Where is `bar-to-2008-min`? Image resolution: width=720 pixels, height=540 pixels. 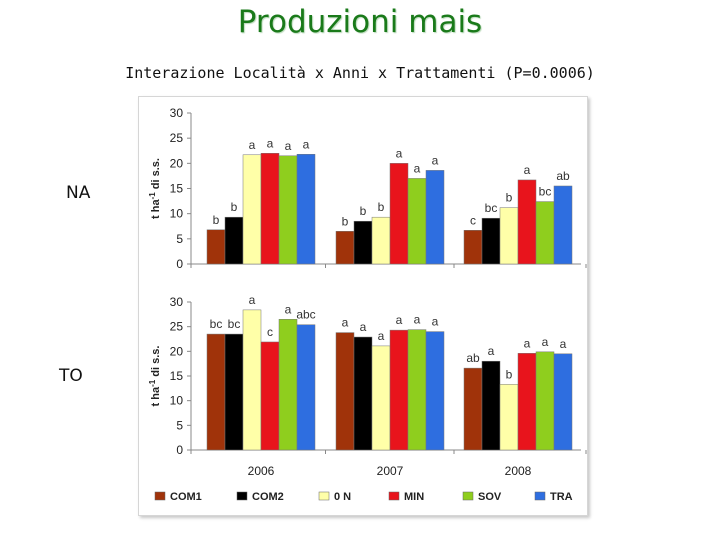
bar-to-2008-min is located at coordinates (527, 402).